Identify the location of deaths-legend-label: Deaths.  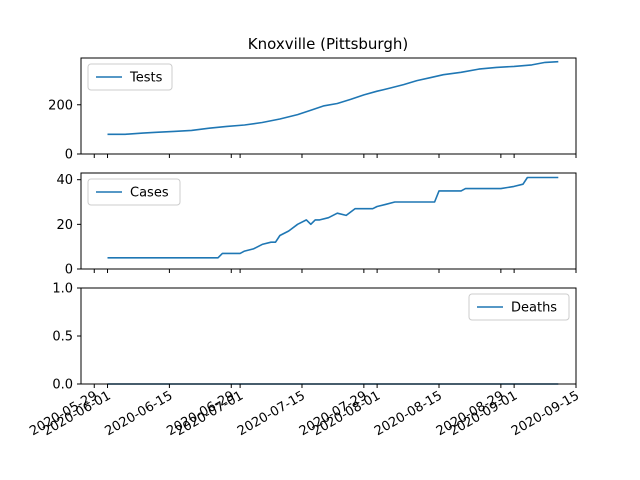
(534, 308).